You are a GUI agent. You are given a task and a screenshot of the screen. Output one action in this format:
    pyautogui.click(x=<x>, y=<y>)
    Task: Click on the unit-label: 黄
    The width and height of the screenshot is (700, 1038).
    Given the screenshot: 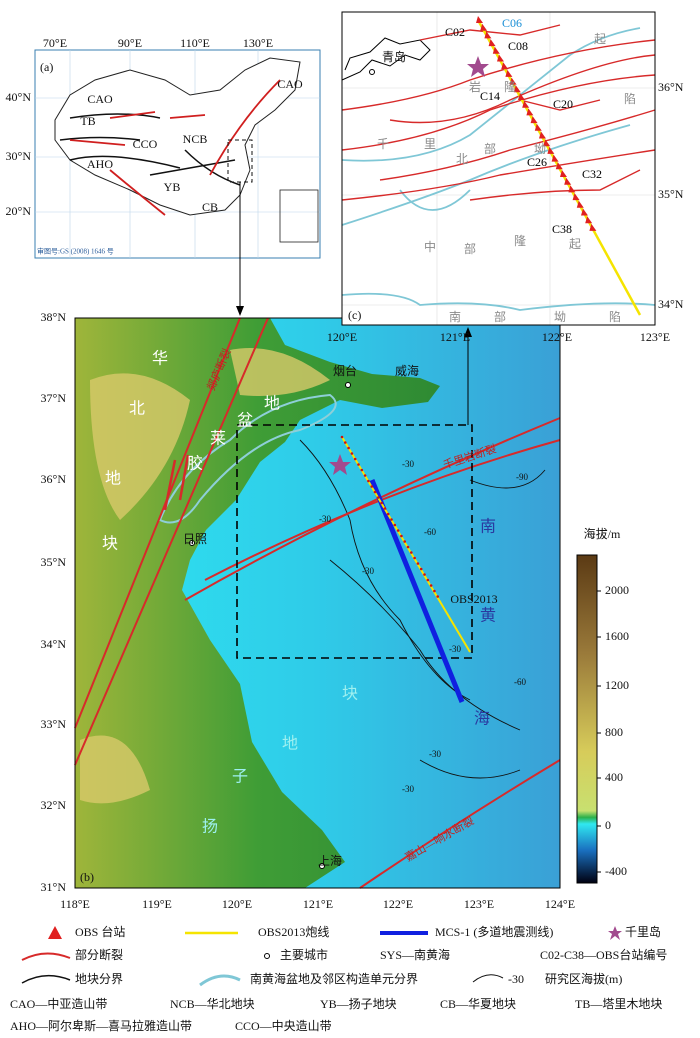 What is the action you would take?
    pyautogui.click(x=488, y=616)
    